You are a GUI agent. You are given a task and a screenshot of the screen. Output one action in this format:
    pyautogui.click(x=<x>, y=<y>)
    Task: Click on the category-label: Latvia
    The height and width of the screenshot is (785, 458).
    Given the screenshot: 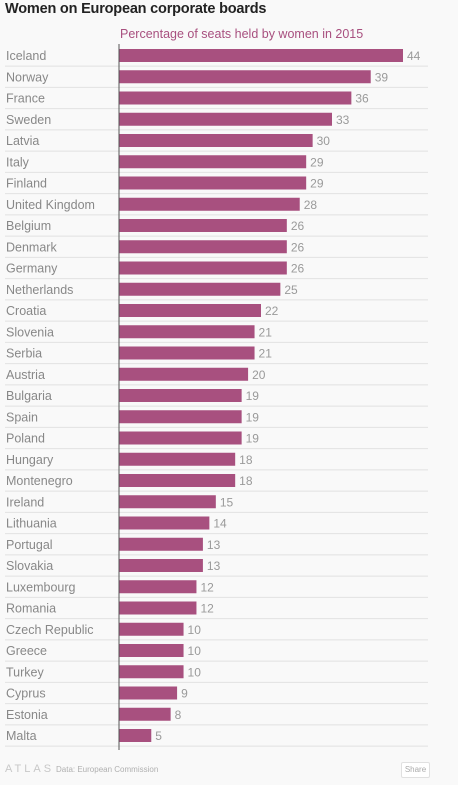 What is the action you would take?
    pyautogui.click(x=22, y=141)
    